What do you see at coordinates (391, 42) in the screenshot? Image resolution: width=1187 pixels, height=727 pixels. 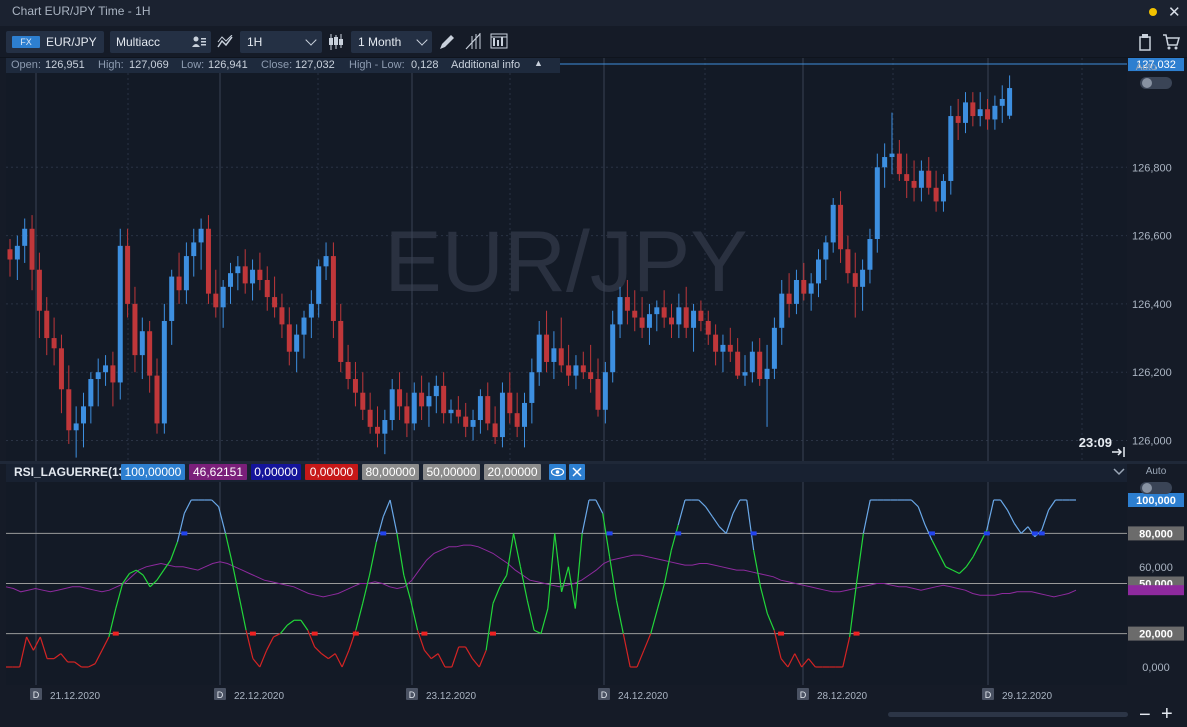 I see `range-select: 1 Month` at bounding box center [391, 42].